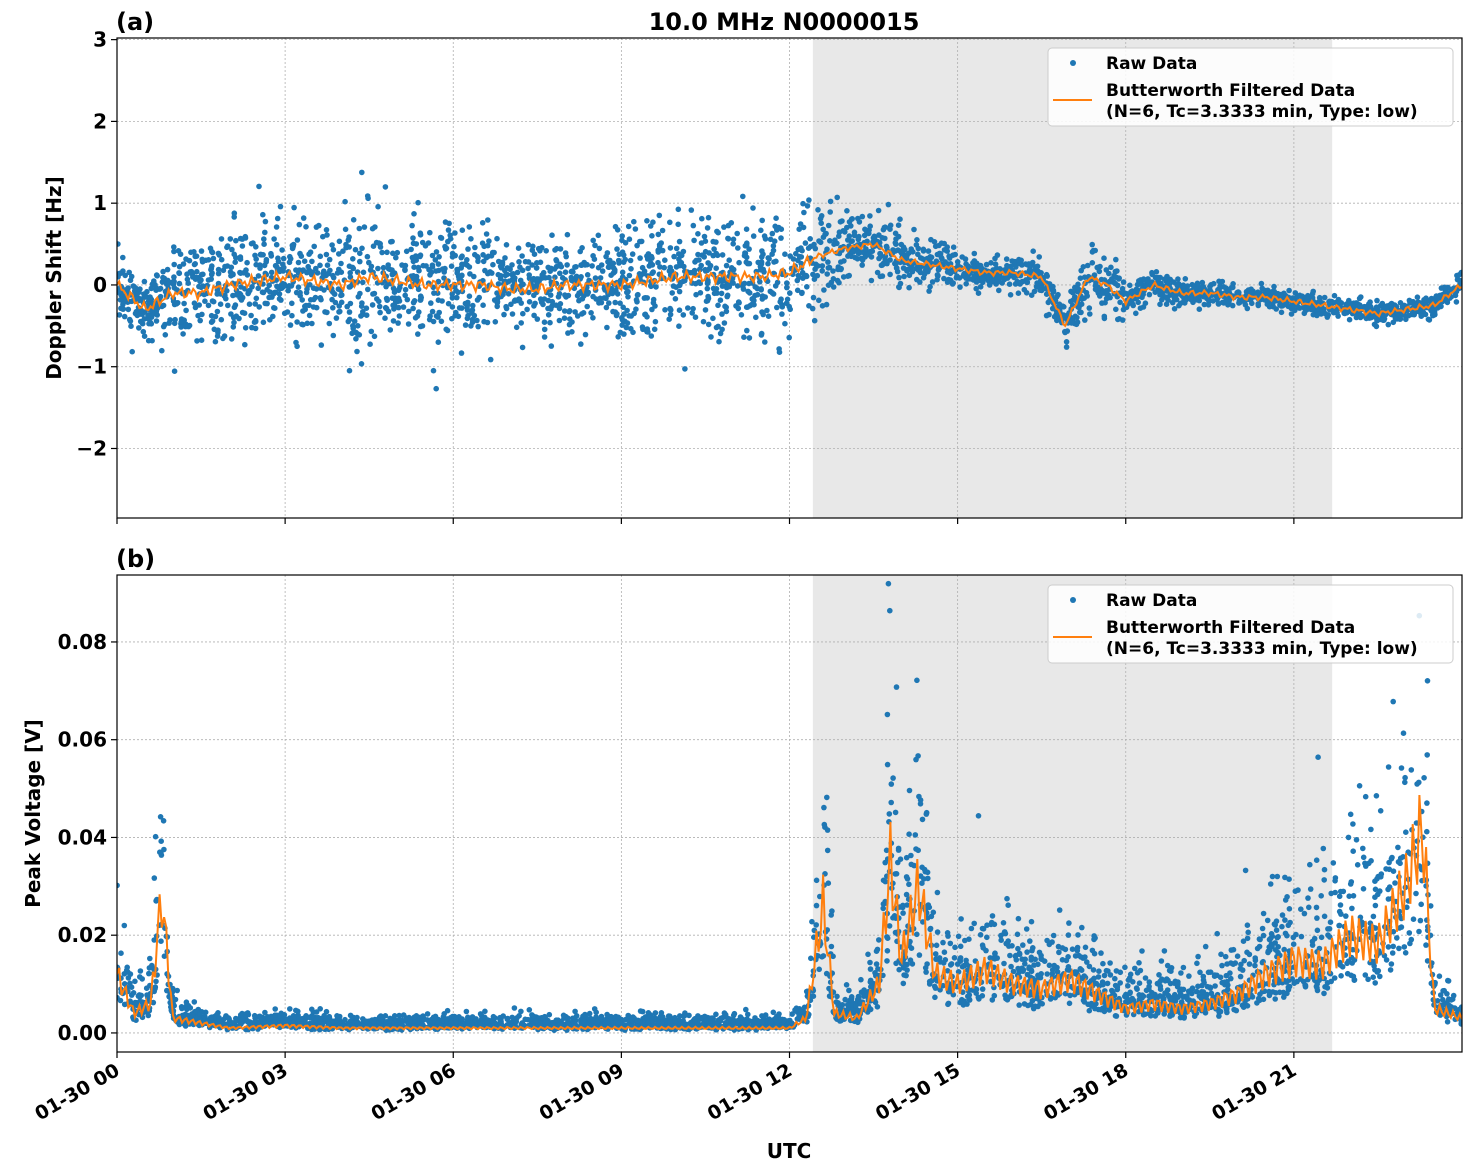  Describe the element at coordinates (82, 837) in the screenshot. I see `y-tick-label: 0.04` at that location.